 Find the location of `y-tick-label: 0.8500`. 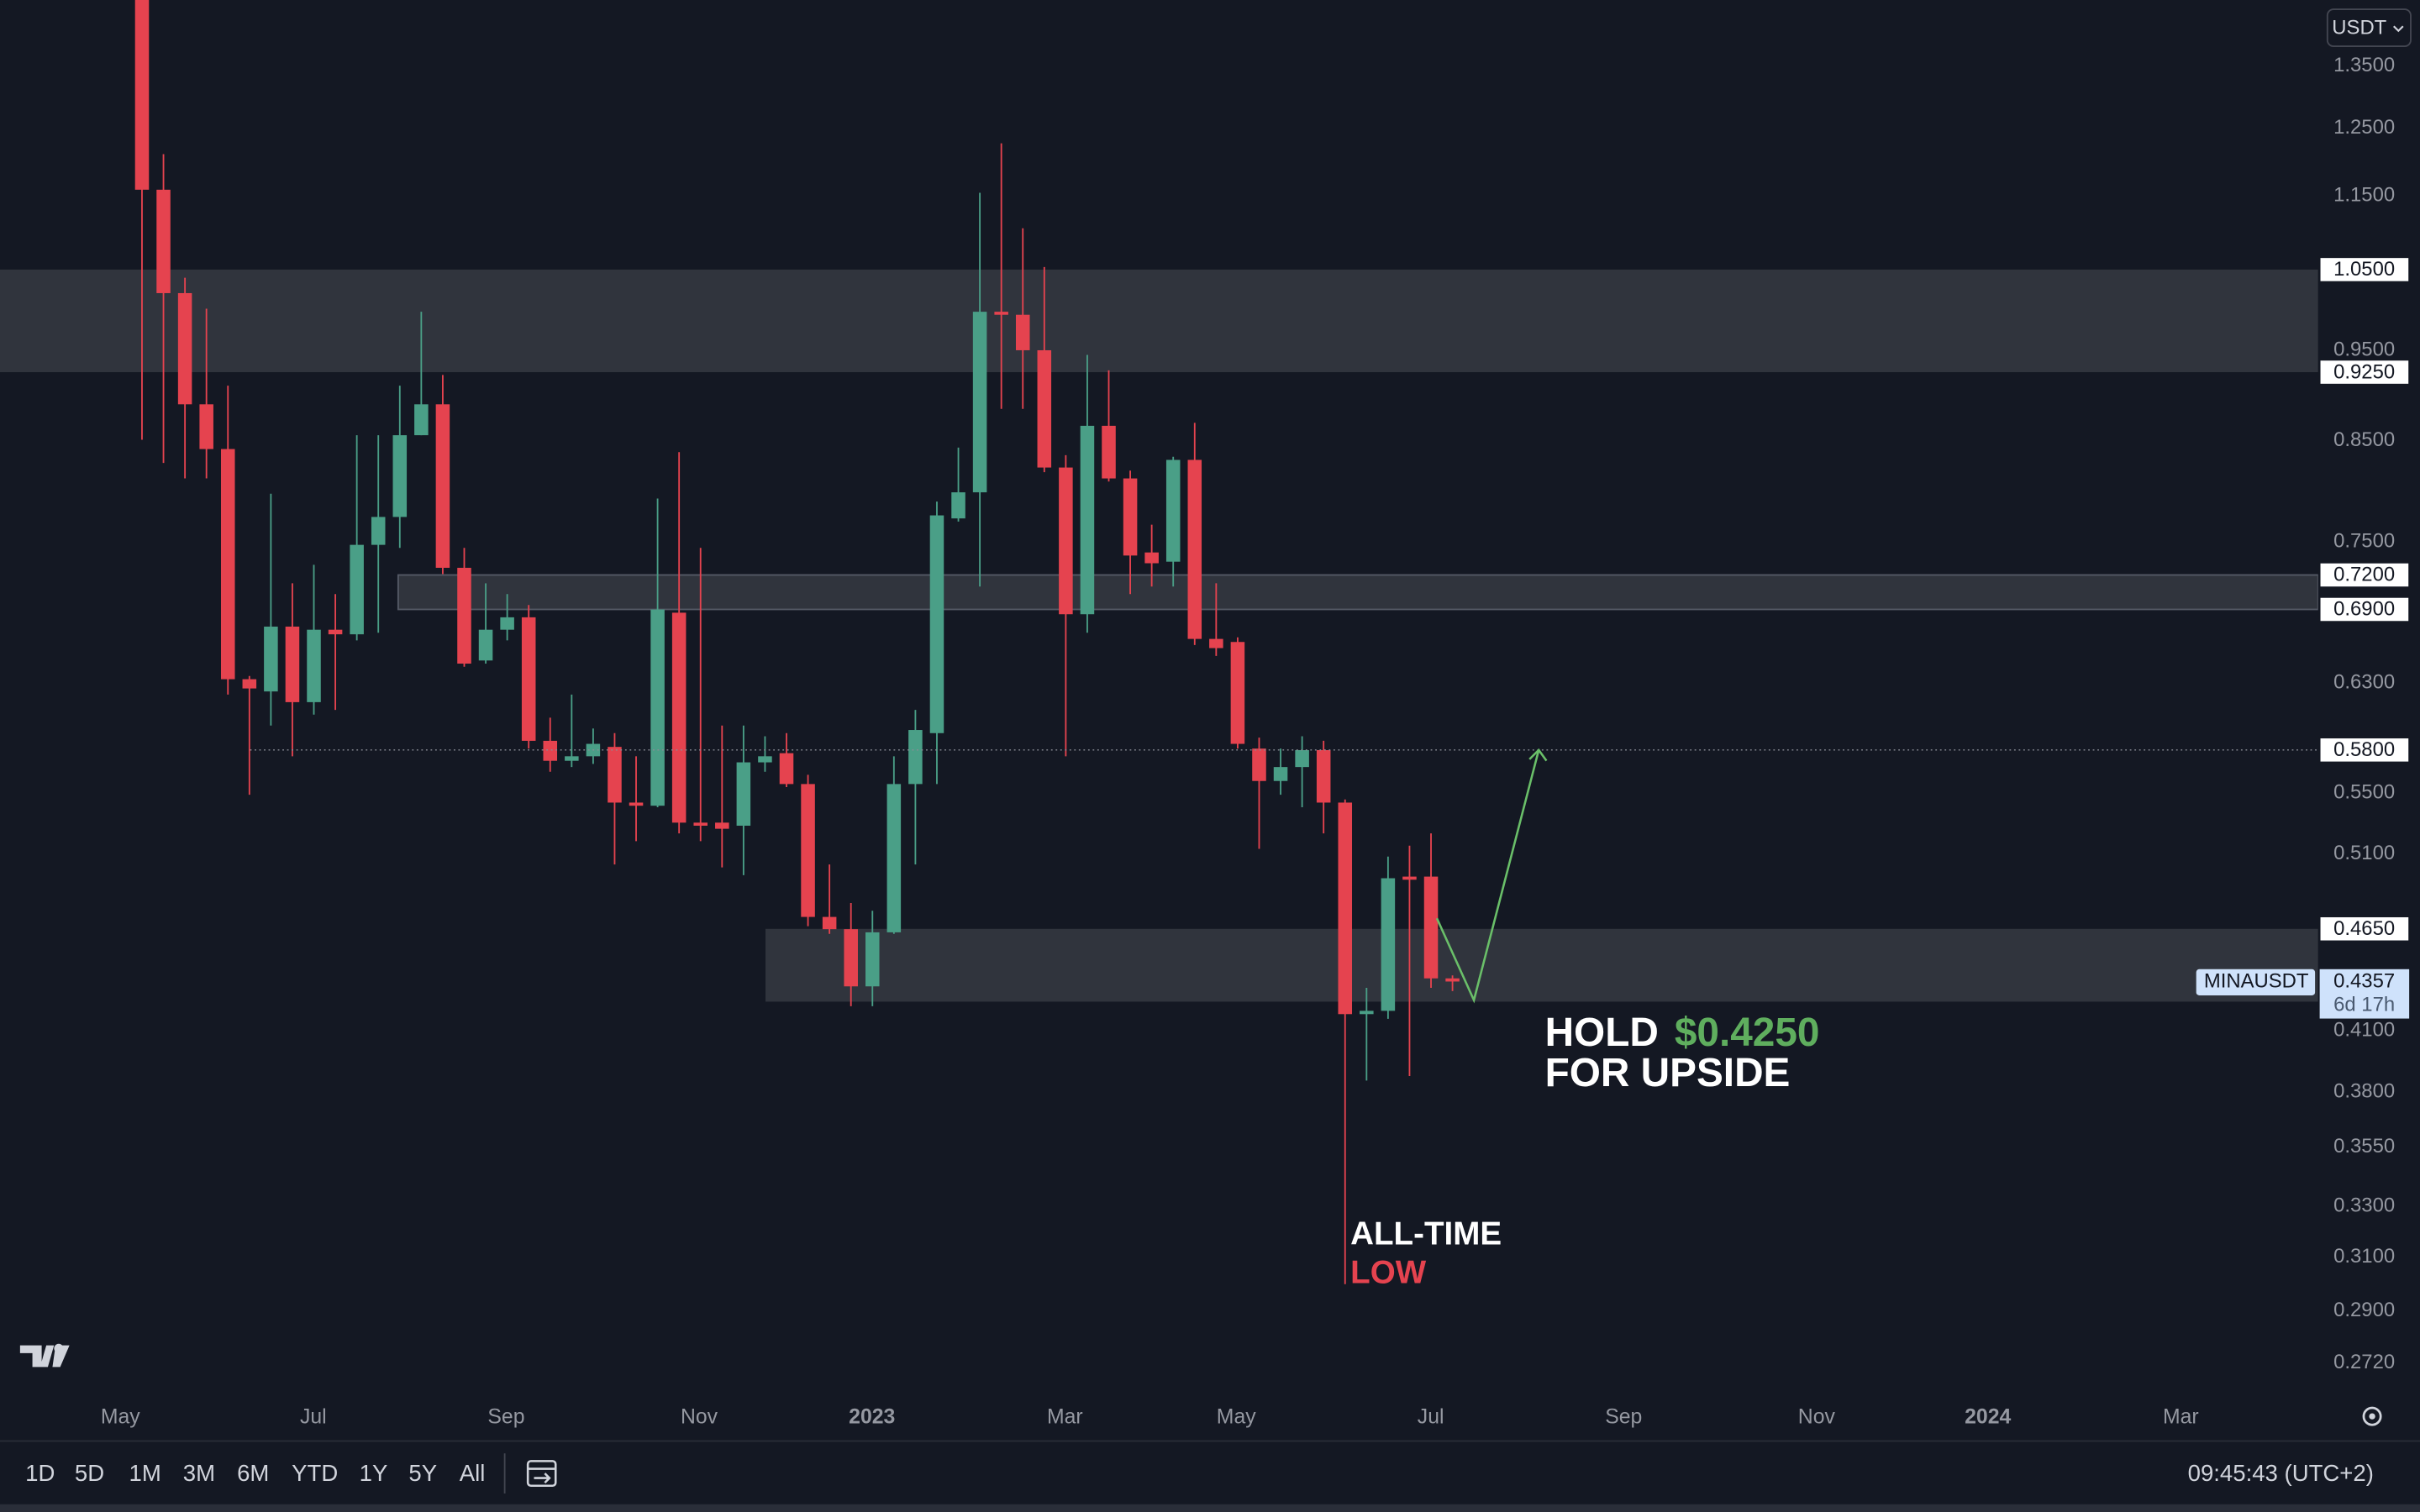

y-tick-label: 0.8500 is located at coordinates (2364, 439).